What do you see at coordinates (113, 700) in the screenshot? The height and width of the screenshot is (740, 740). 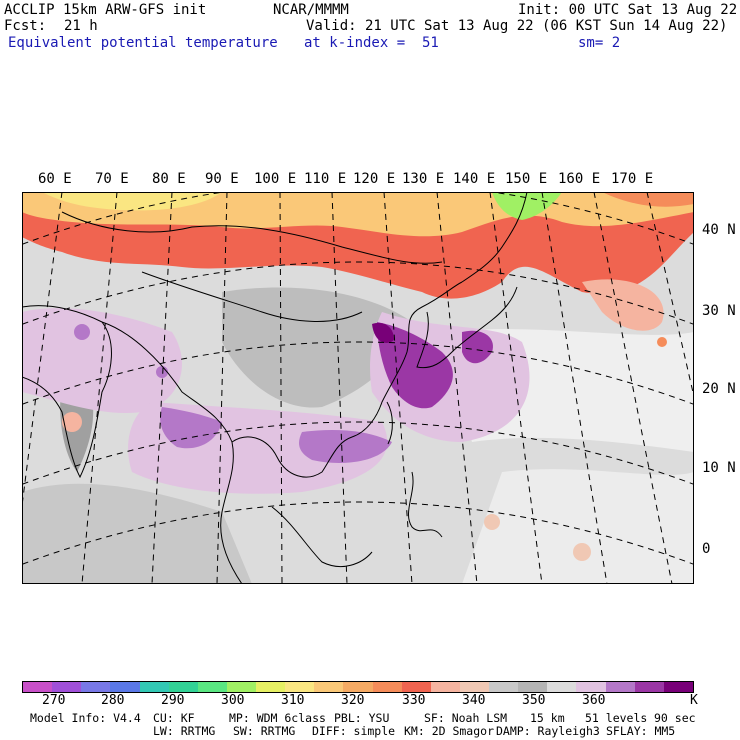 I see `colorbar-tick-label: 280` at bounding box center [113, 700].